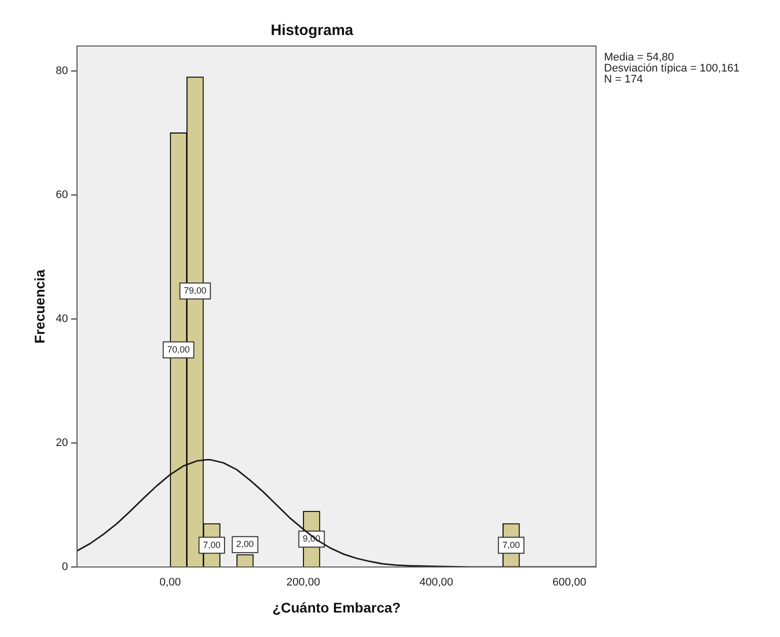 This screenshot has width=780, height=637. Describe the element at coordinates (62, 70) in the screenshot. I see `y-tick-label: 80` at that location.